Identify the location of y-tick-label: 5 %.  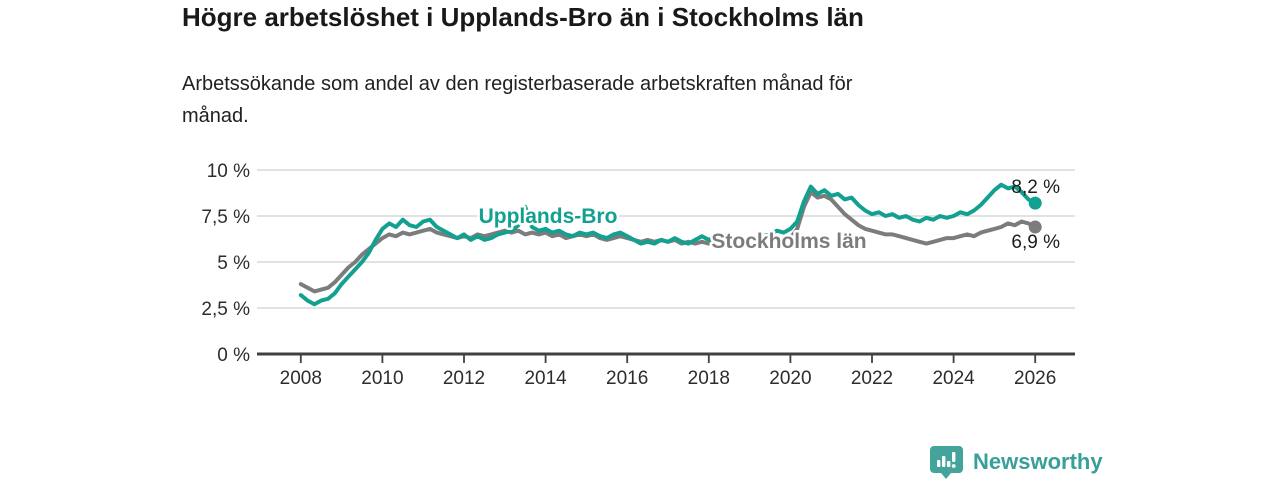
(233, 263).